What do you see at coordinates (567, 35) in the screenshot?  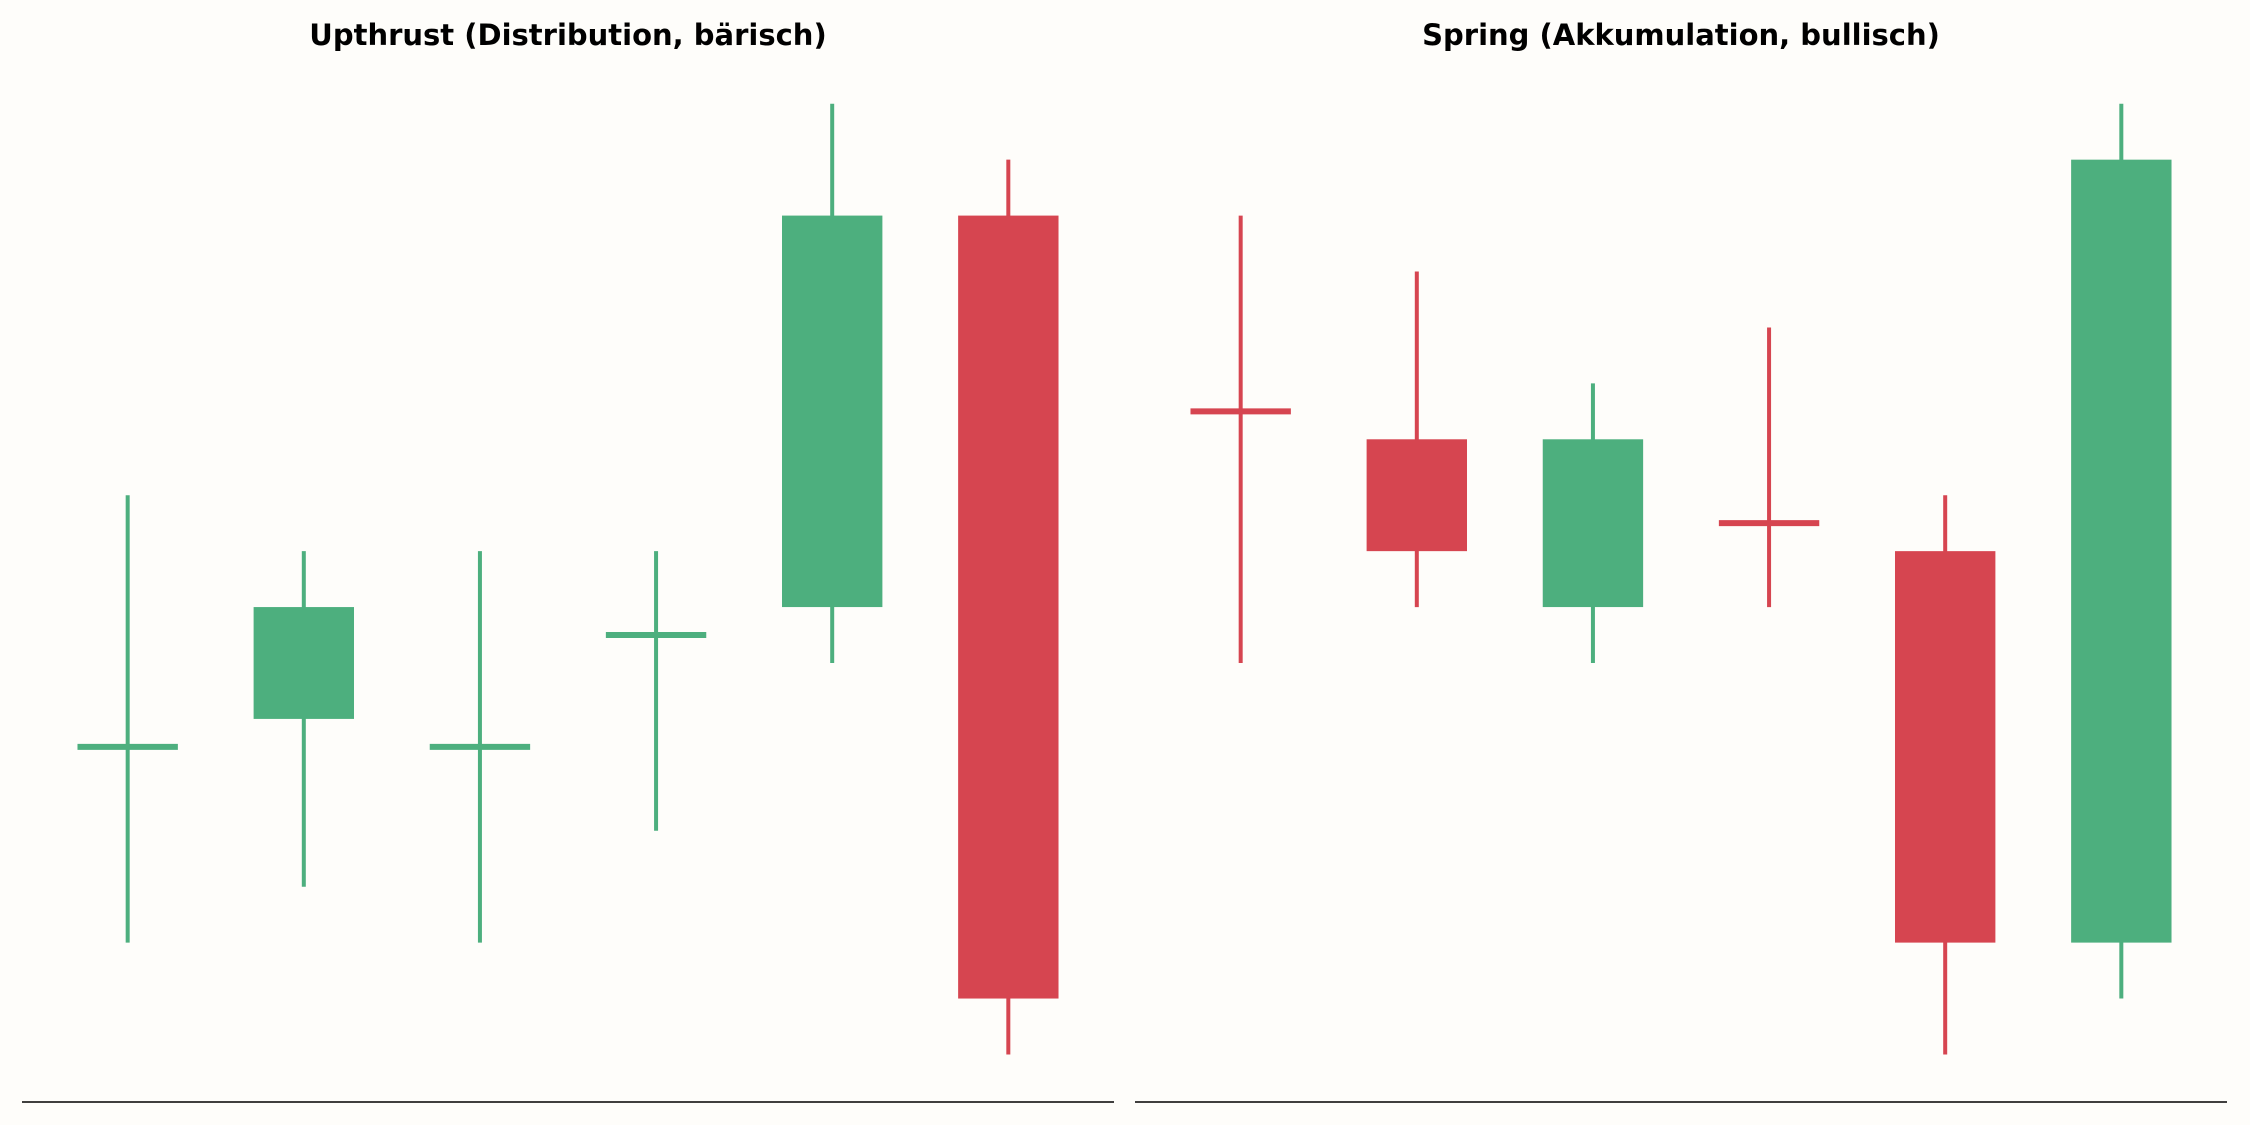 I see `chart-title: Upthrust (Distribution, bärisch)` at bounding box center [567, 35].